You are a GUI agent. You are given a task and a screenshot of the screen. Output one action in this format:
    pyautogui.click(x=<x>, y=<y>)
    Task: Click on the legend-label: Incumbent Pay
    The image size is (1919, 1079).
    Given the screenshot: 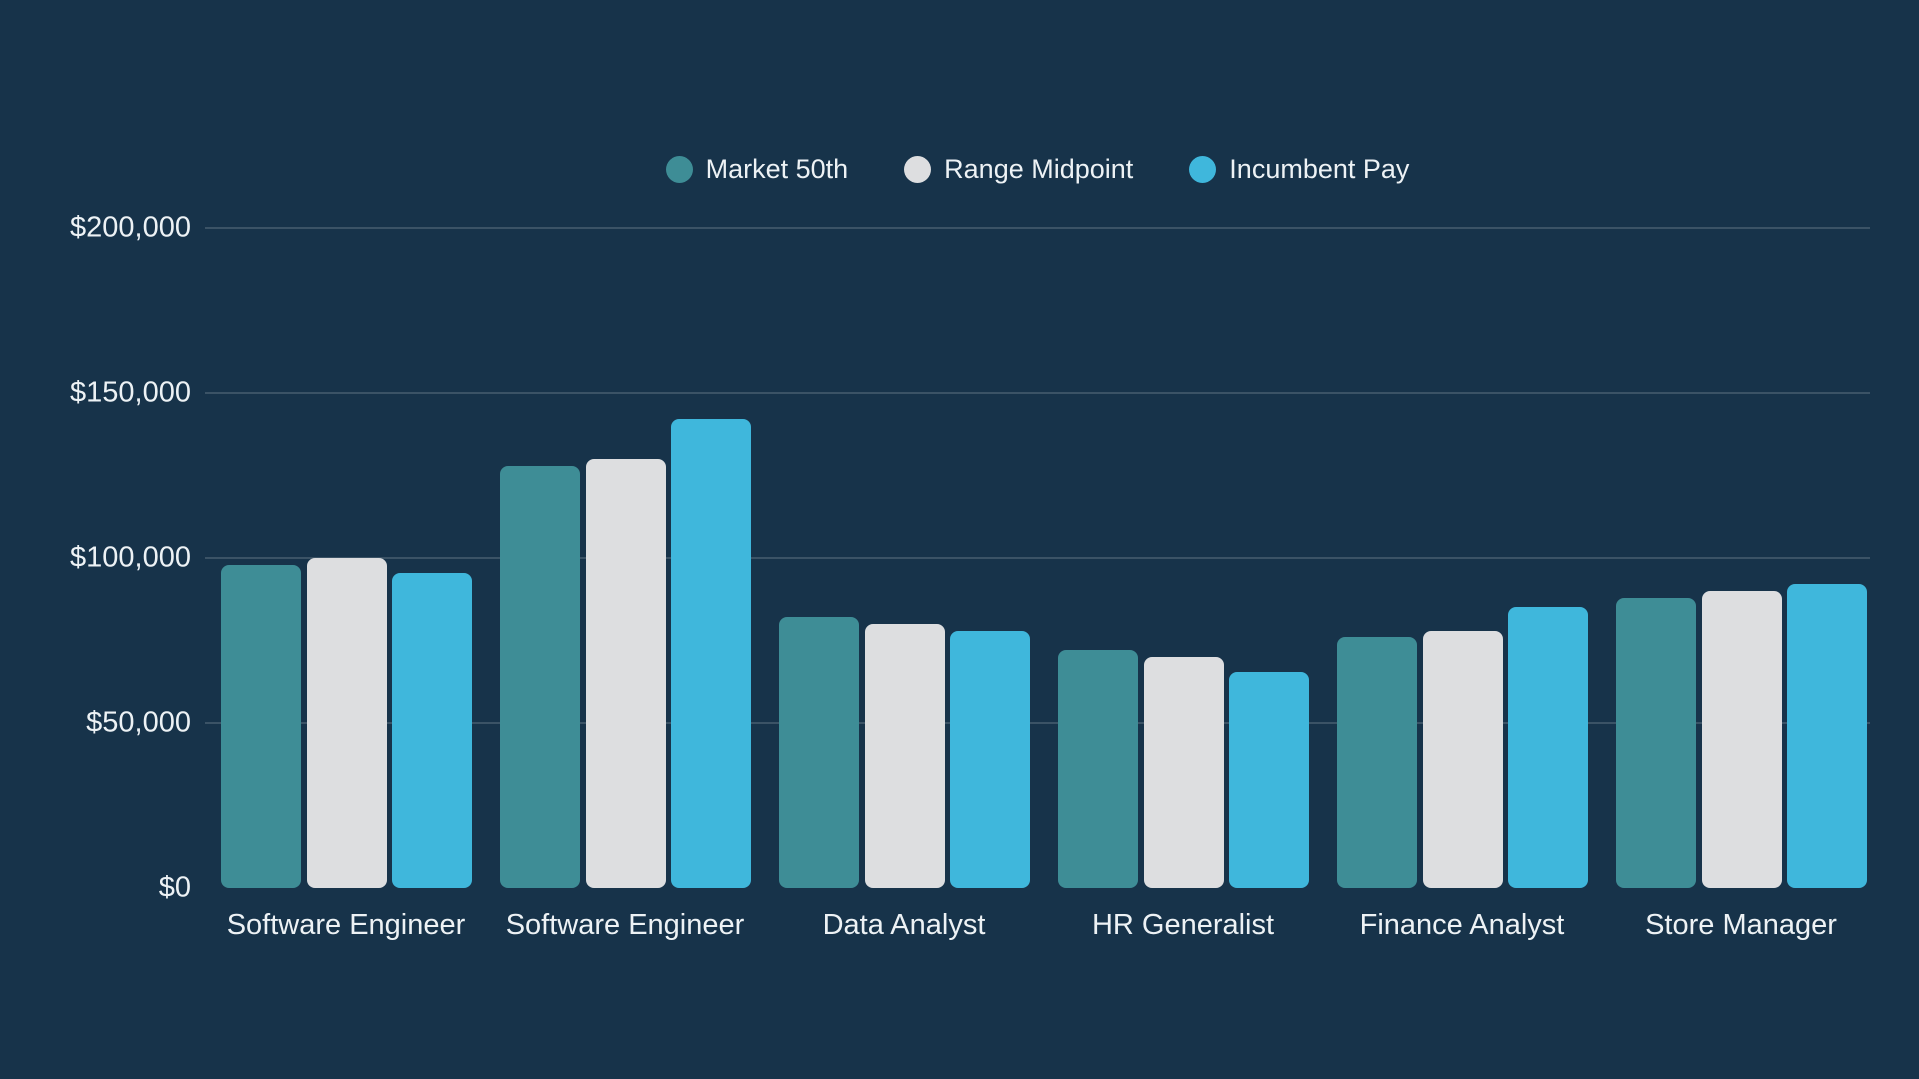 What is the action you would take?
    pyautogui.click(x=1319, y=169)
    